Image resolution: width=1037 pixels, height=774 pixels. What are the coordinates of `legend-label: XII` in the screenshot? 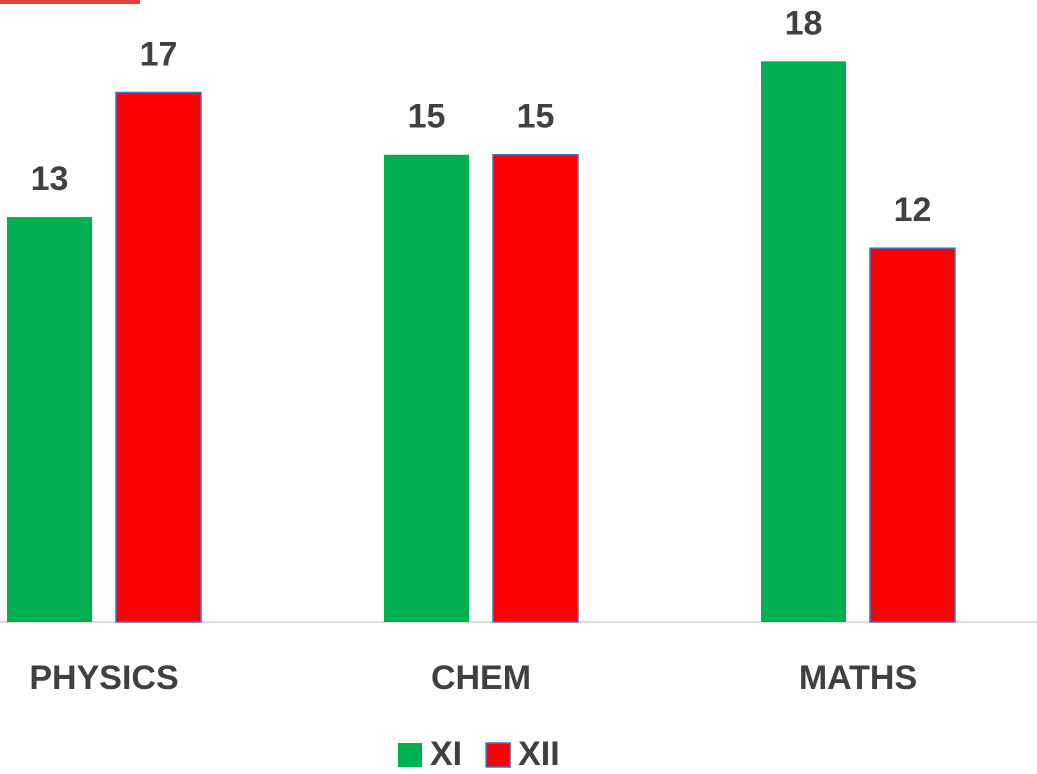 It's located at (539, 754).